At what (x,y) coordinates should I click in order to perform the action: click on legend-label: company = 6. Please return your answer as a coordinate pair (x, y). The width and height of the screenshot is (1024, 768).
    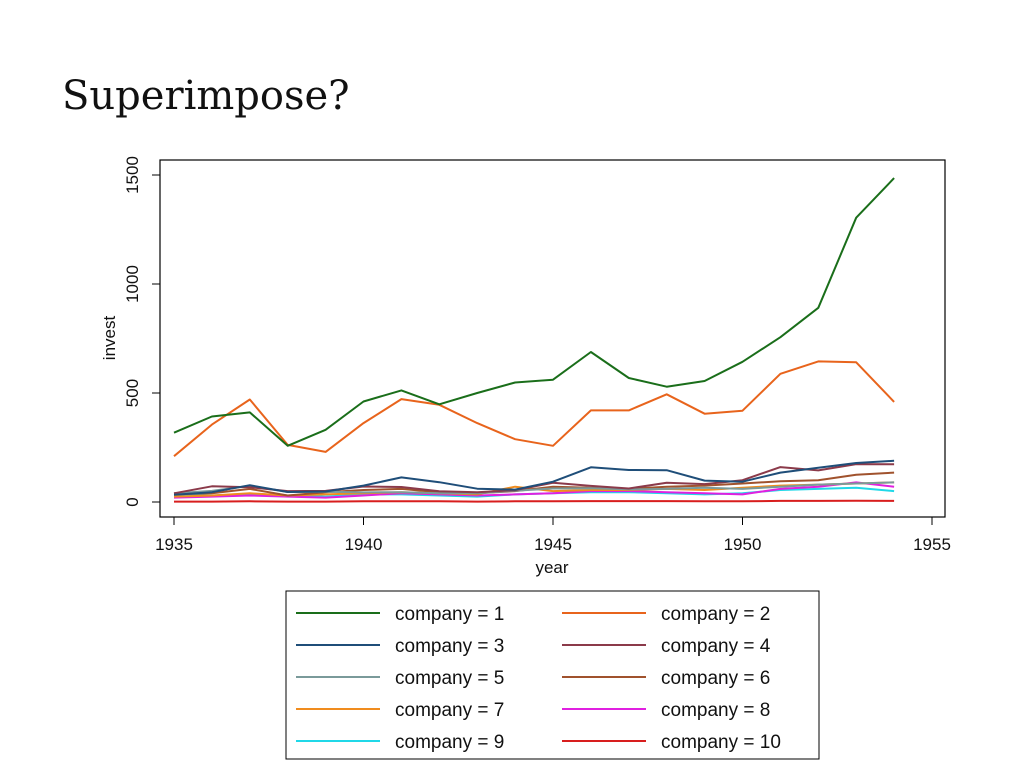
    Looking at the image, I should click on (715, 678).